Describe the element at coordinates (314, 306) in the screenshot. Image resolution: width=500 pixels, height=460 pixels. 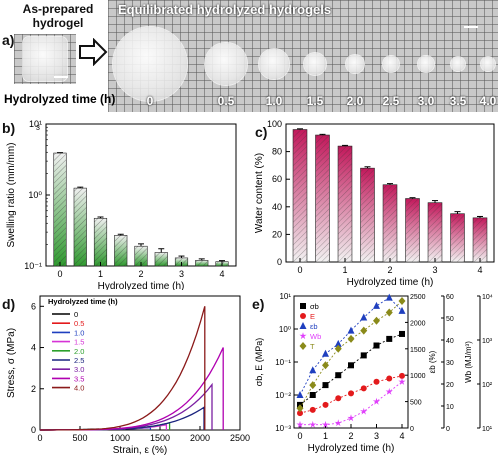
I see `legend-label: σb` at that location.